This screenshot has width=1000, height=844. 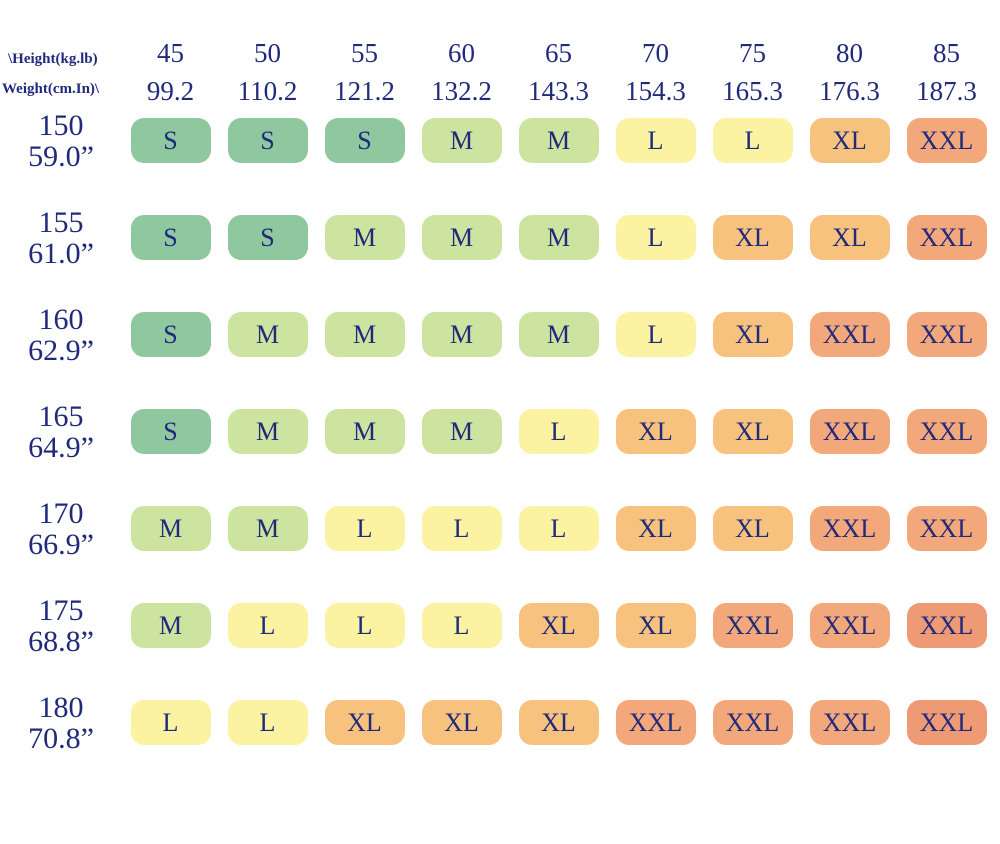 What do you see at coordinates (364, 91) in the screenshot?
I see `column-weight-lb: 121.2` at bounding box center [364, 91].